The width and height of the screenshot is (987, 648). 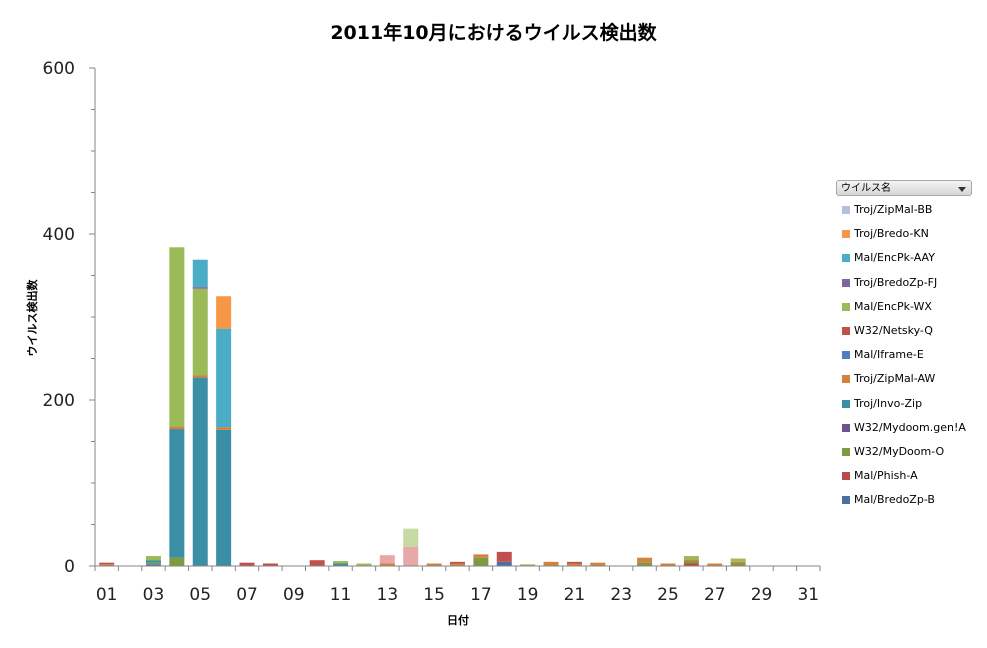 What do you see at coordinates (808, 595) in the screenshot?
I see `x-tick-label: 31` at bounding box center [808, 595].